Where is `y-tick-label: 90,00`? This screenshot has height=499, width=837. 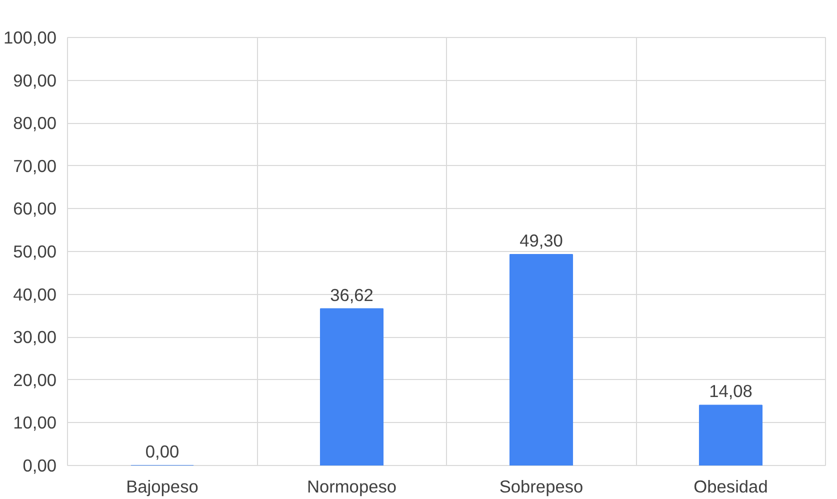
y-tick-label: 90,00 is located at coordinates (35, 80).